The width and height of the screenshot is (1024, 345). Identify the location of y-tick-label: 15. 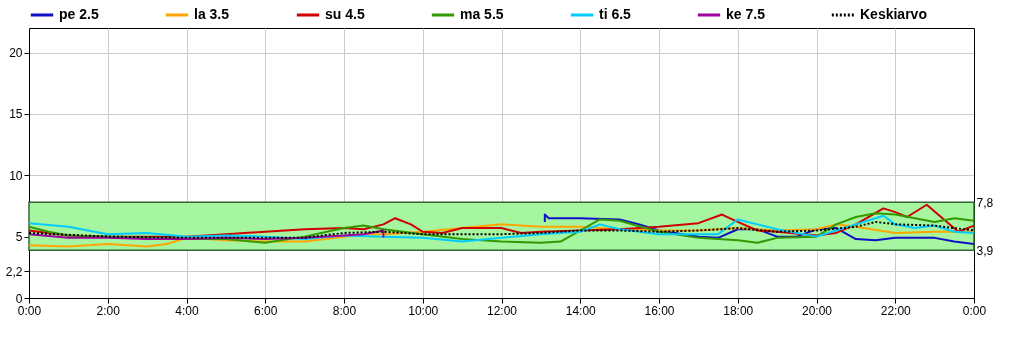
(16, 114).